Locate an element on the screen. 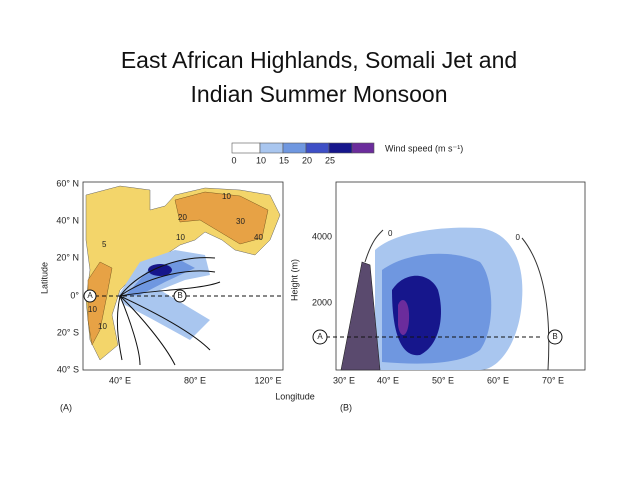 This screenshot has height=493, width=638. contour-label: 40 is located at coordinates (258, 237).